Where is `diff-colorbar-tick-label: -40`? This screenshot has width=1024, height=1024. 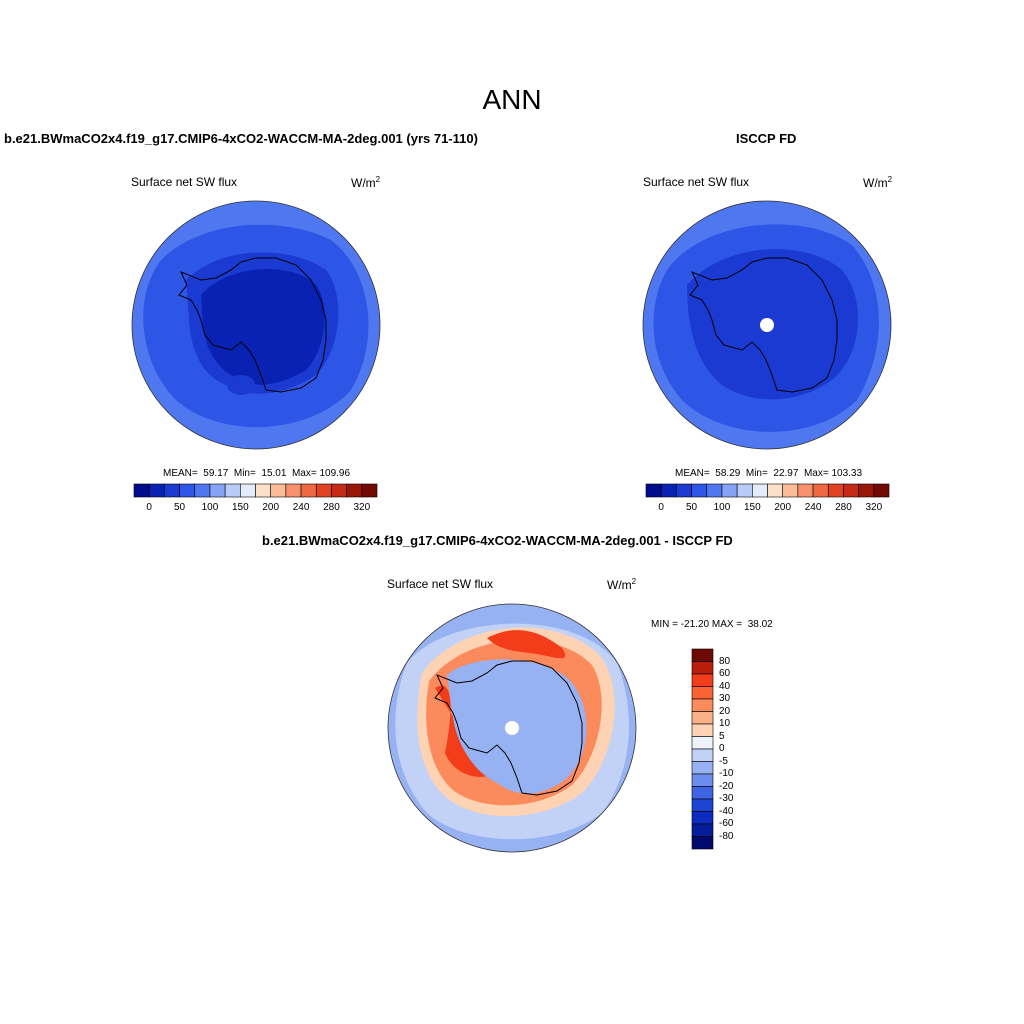
diff-colorbar-tick-label: -40 is located at coordinates (726, 811).